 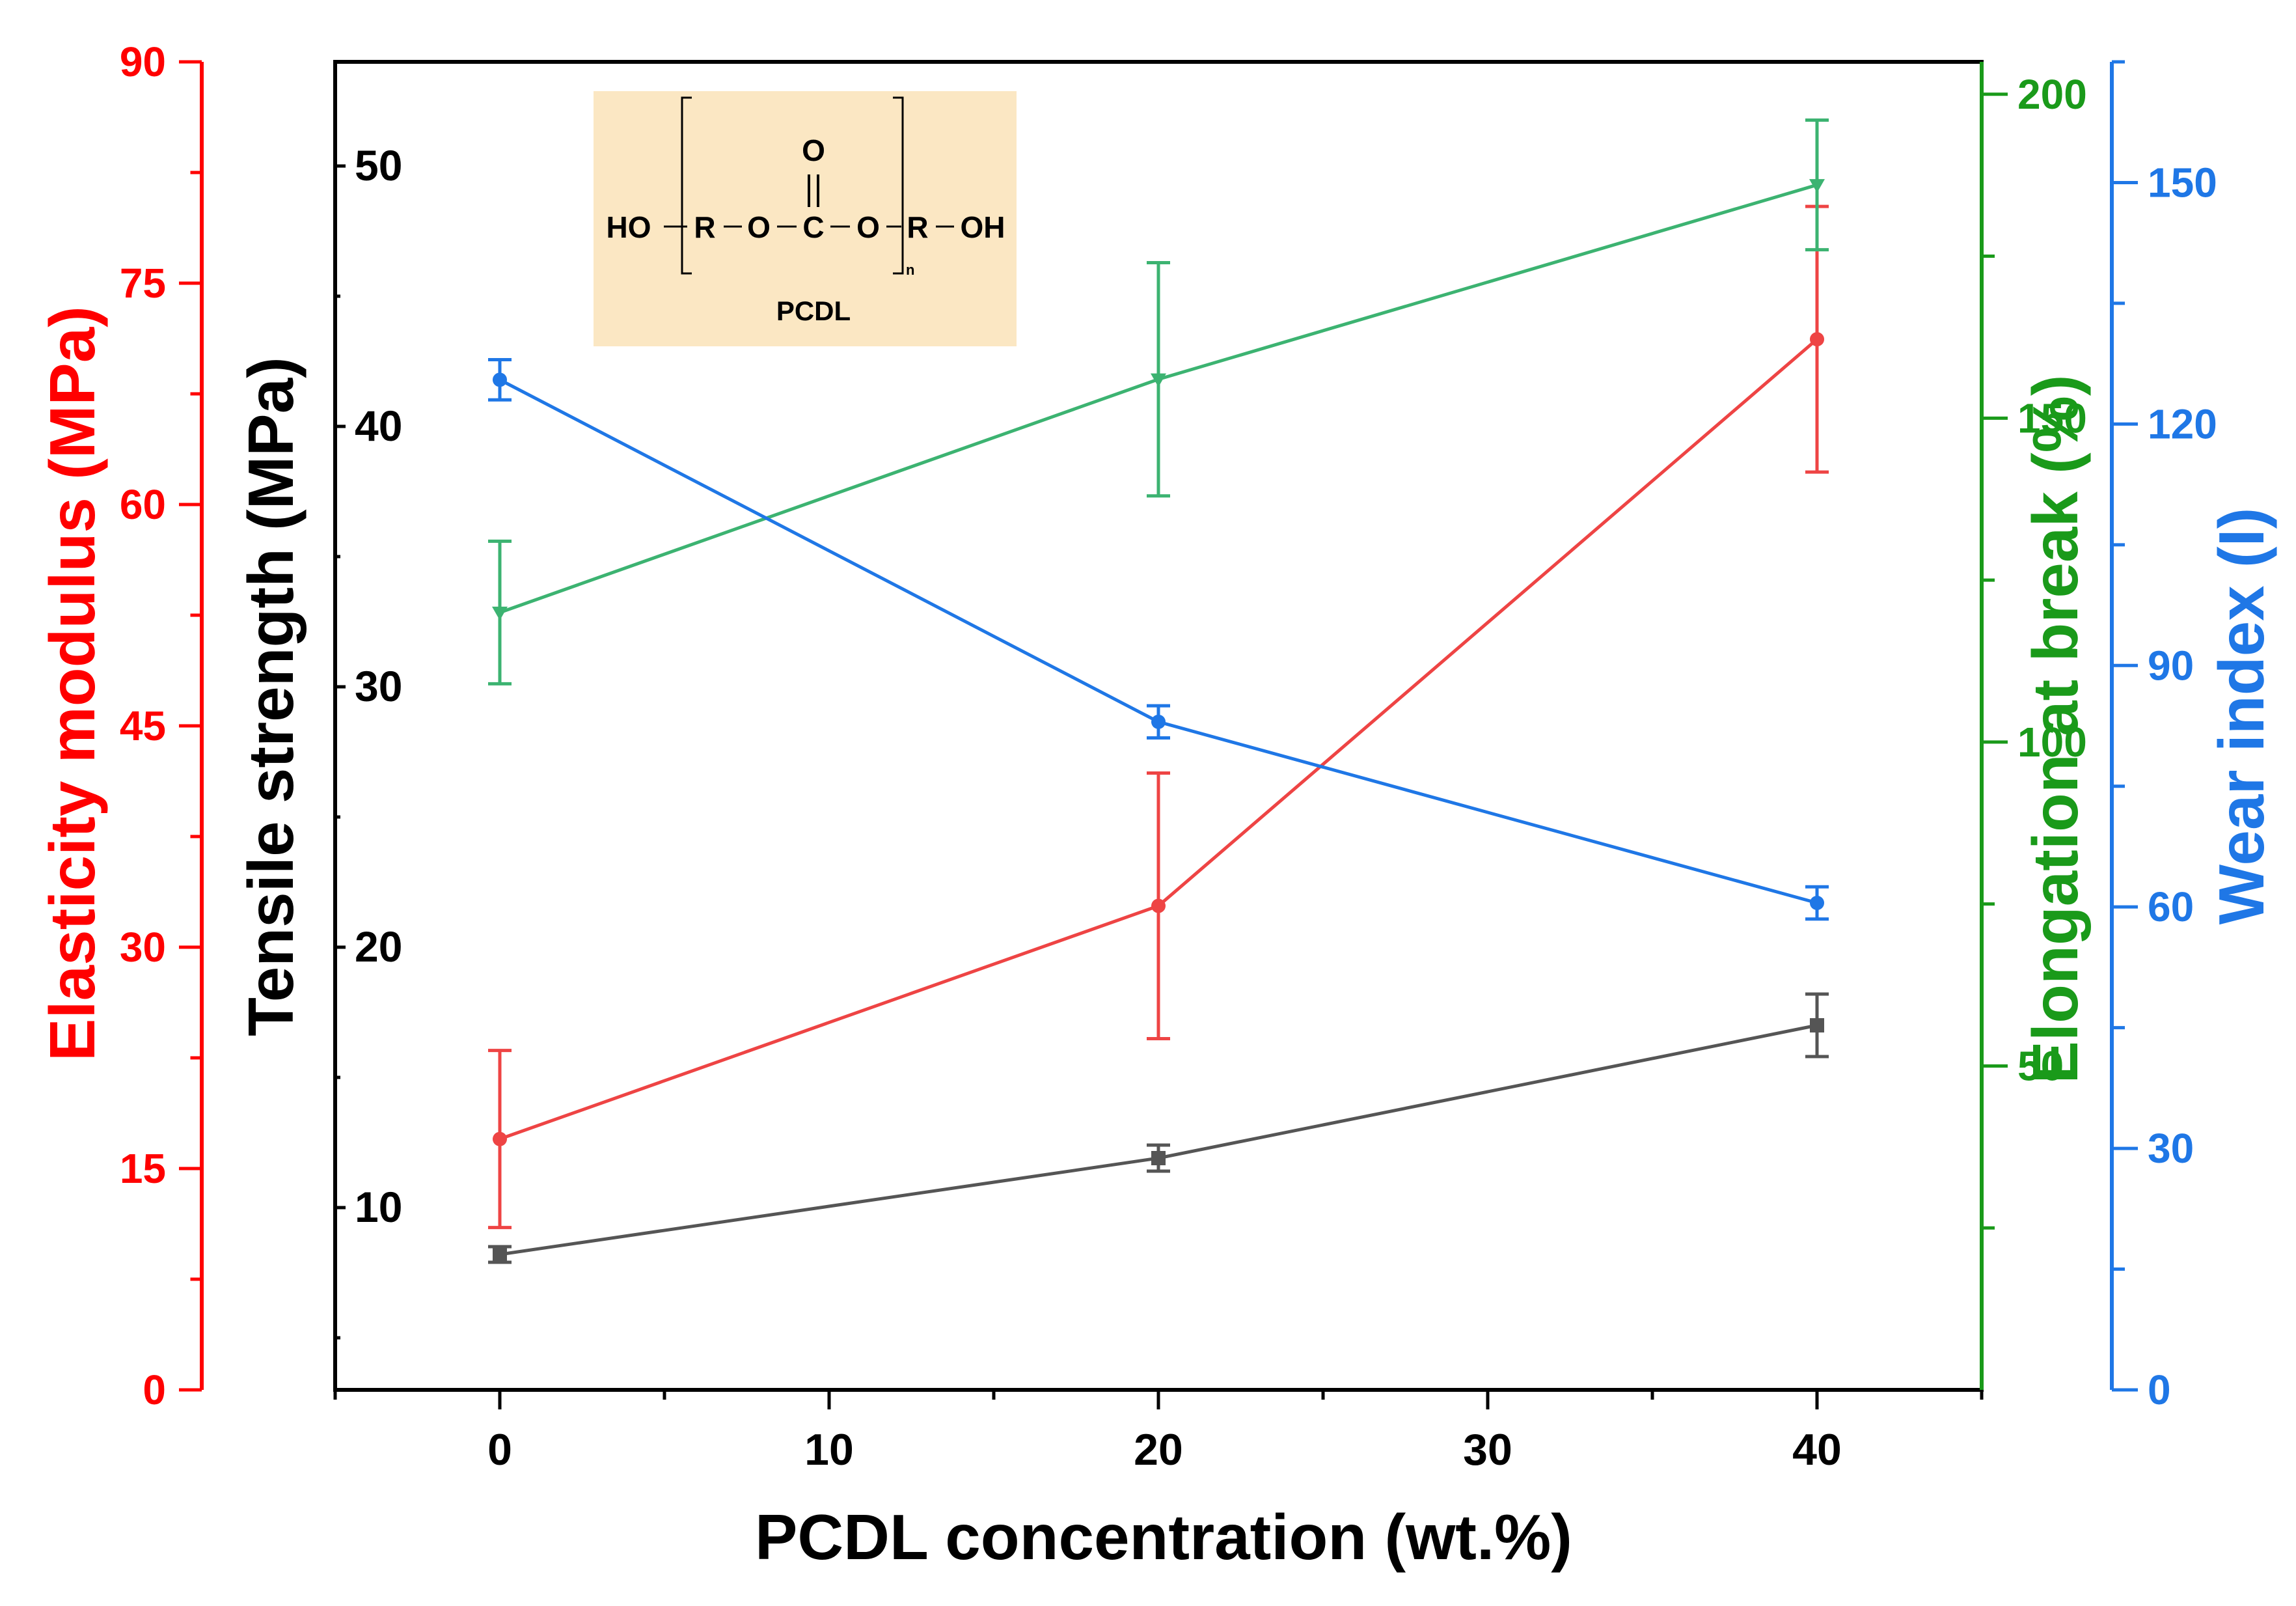 What do you see at coordinates (2052, 742) in the screenshot?
I see `elongation-tick-label: 100` at bounding box center [2052, 742].